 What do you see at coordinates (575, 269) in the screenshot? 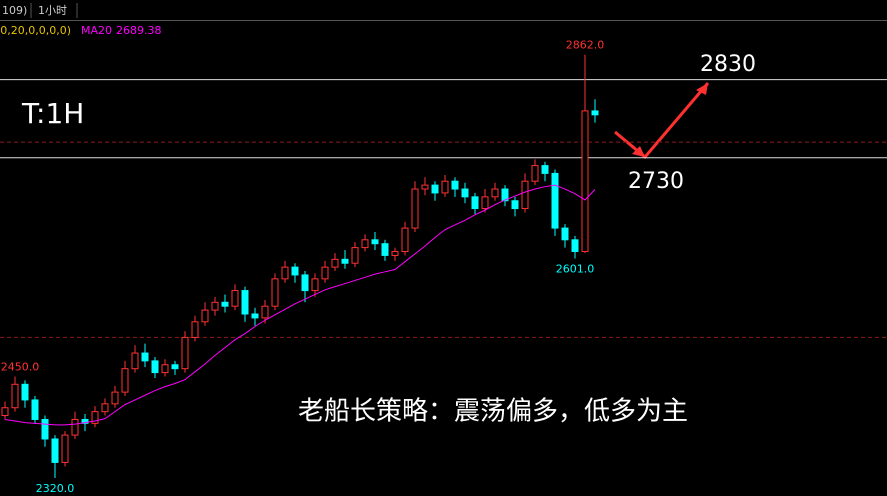
I see `extreme-label: 2601.0` at bounding box center [575, 269].